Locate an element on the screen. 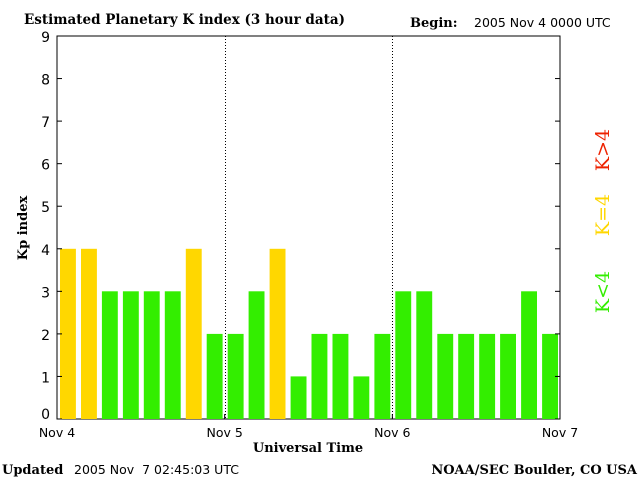 This screenshot has width=640, height=480. y-tick-label-6: 6 is located at coordinates (45, 166).